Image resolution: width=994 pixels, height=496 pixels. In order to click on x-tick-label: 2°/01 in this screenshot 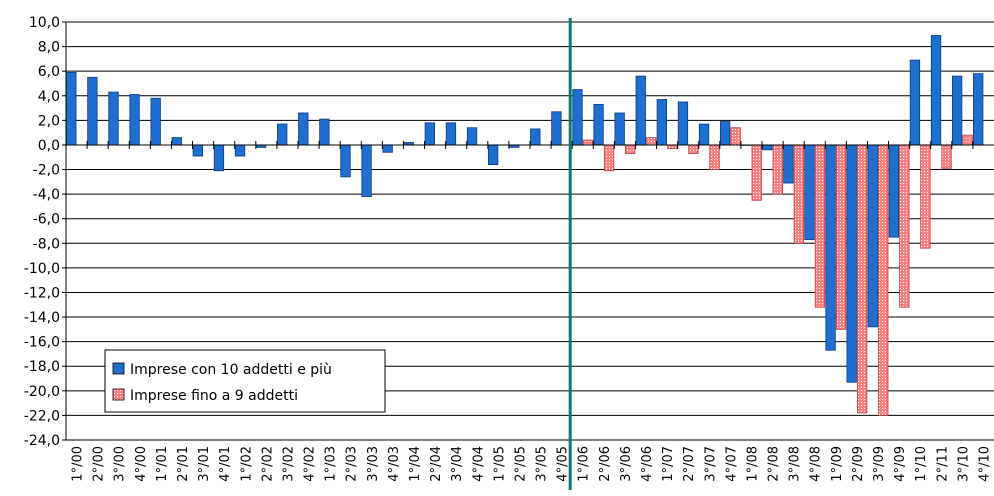, I will do `click(183, 464)`.